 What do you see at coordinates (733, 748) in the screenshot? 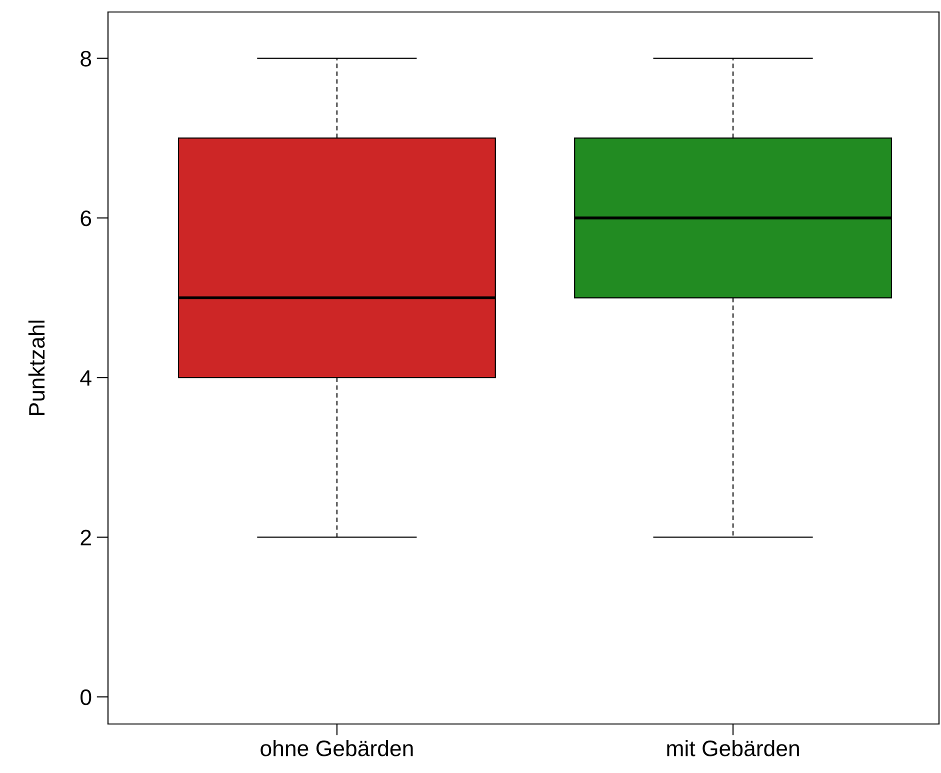
I see `x-tick-label: mit Gebärden` at bounding box center [733, 748].